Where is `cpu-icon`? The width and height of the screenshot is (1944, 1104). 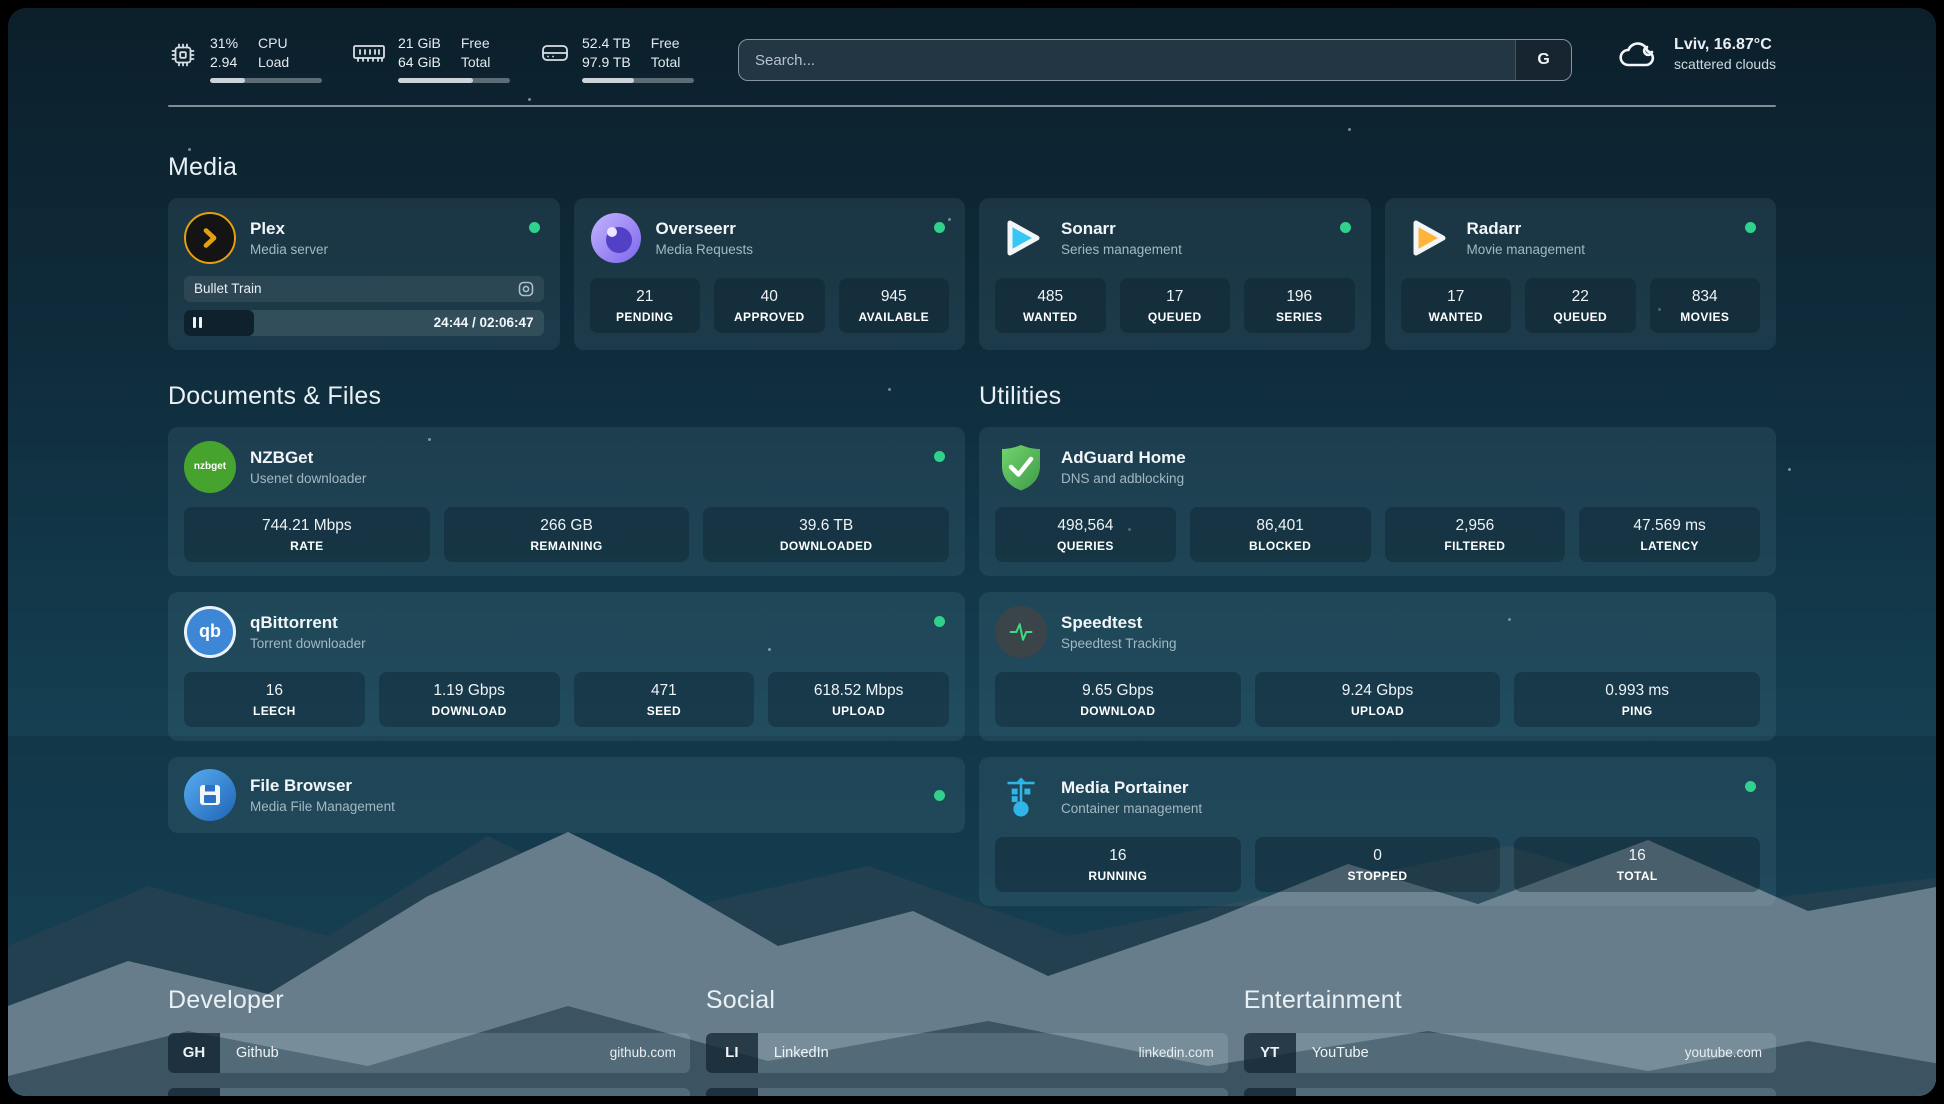
cpu-icon is located at coordinates (183, 55).